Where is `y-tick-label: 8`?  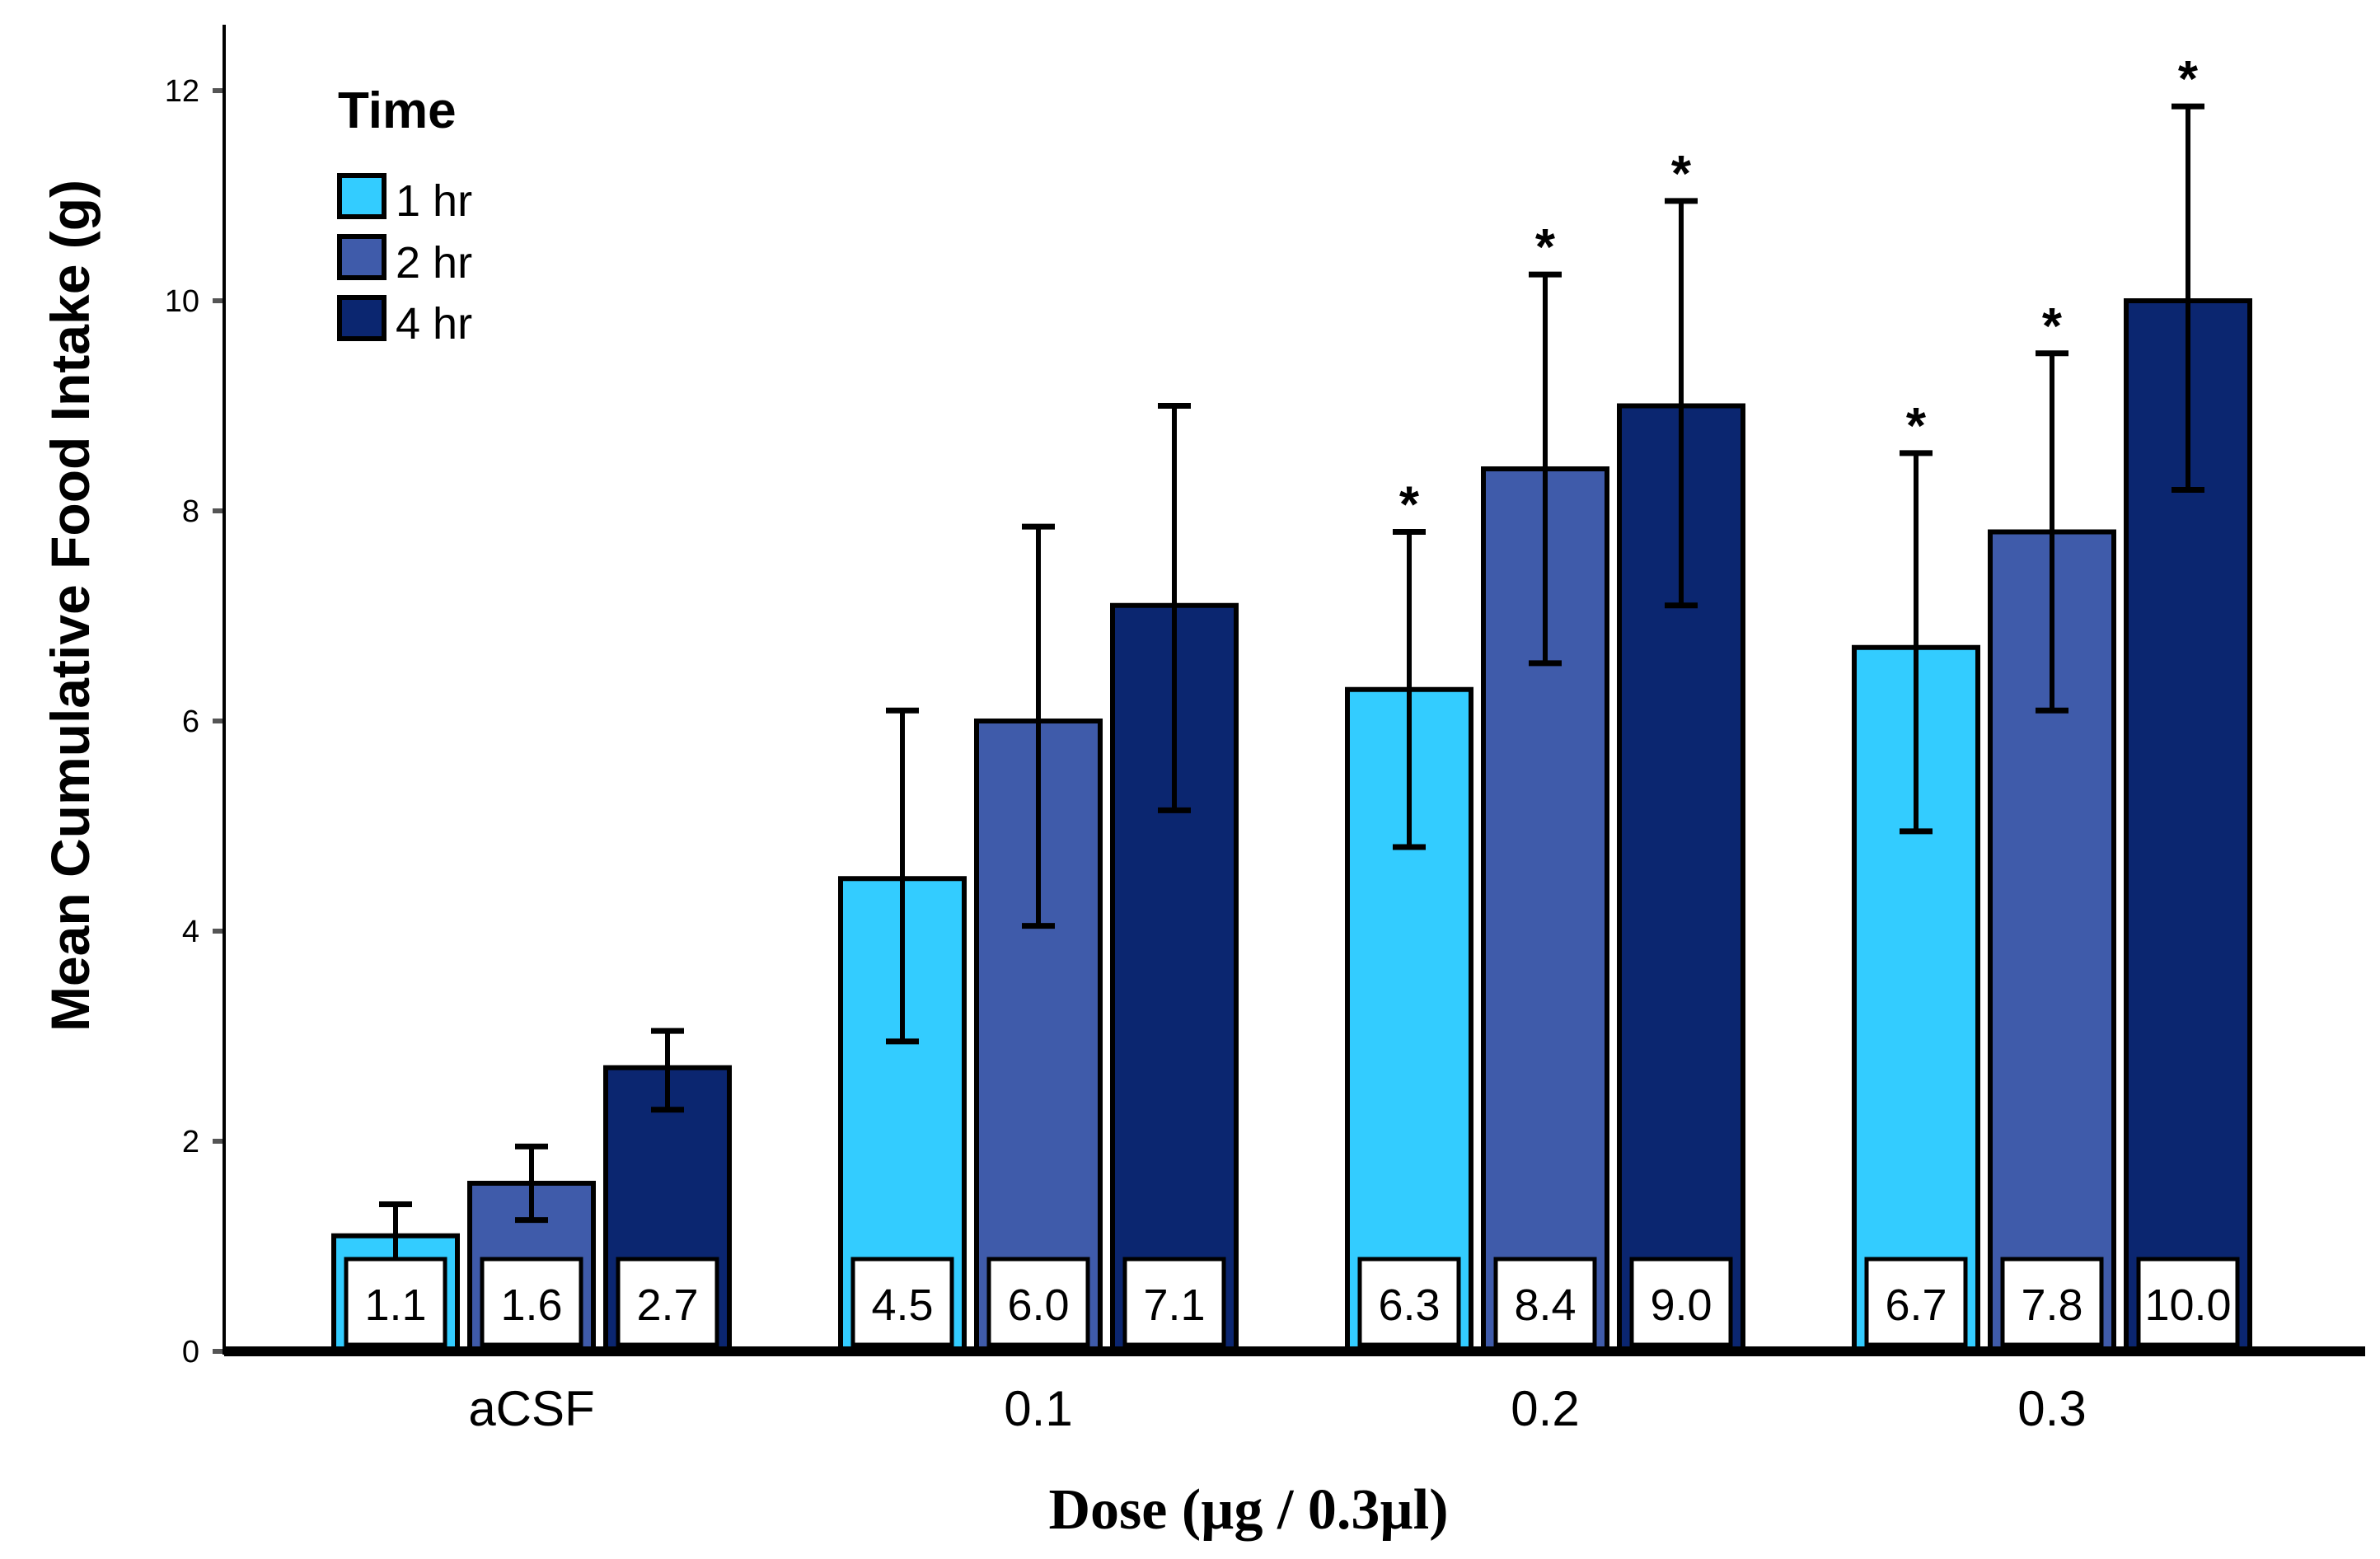
y-tick-label: 8 is located at coordinates (190, 511).